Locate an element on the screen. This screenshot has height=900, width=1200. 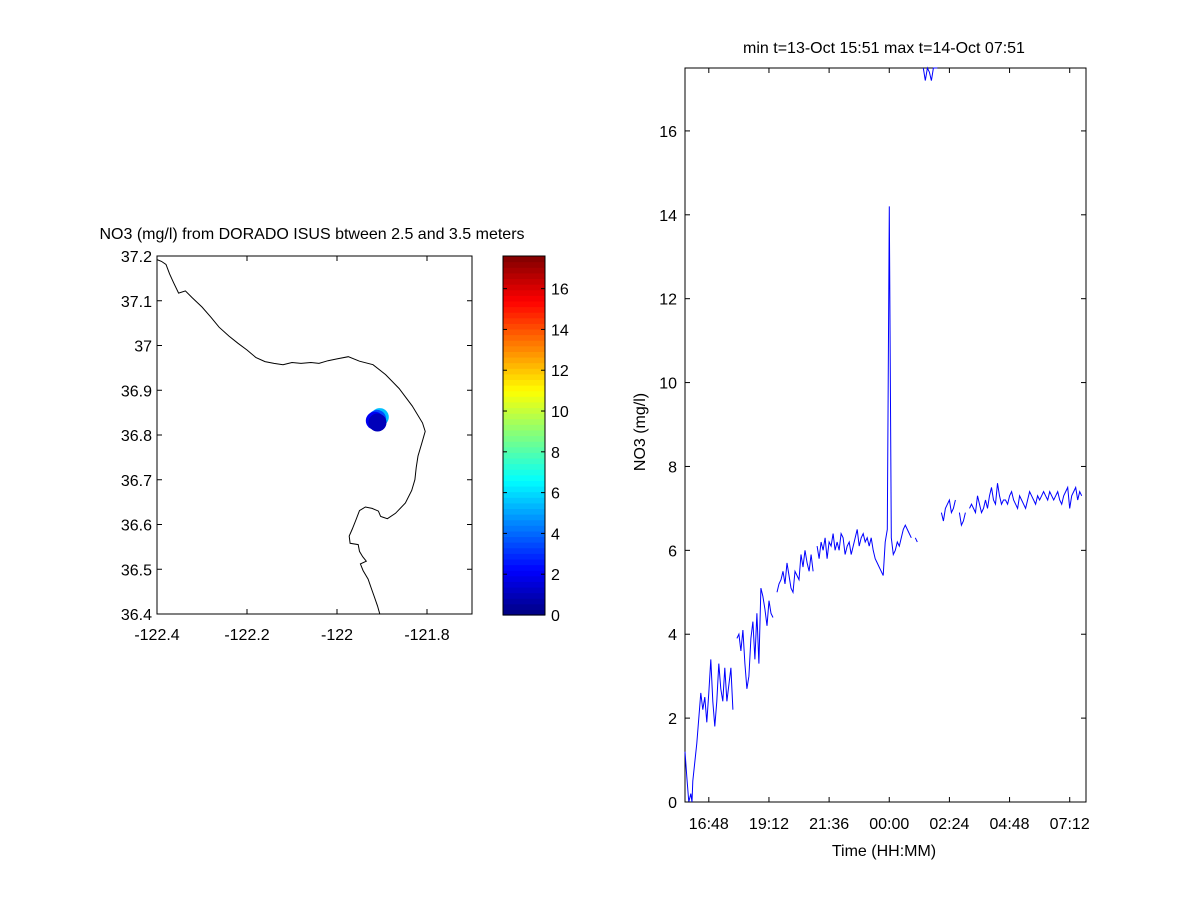
colorbar-tick-label: 0 is located at coordinates (555, 616).